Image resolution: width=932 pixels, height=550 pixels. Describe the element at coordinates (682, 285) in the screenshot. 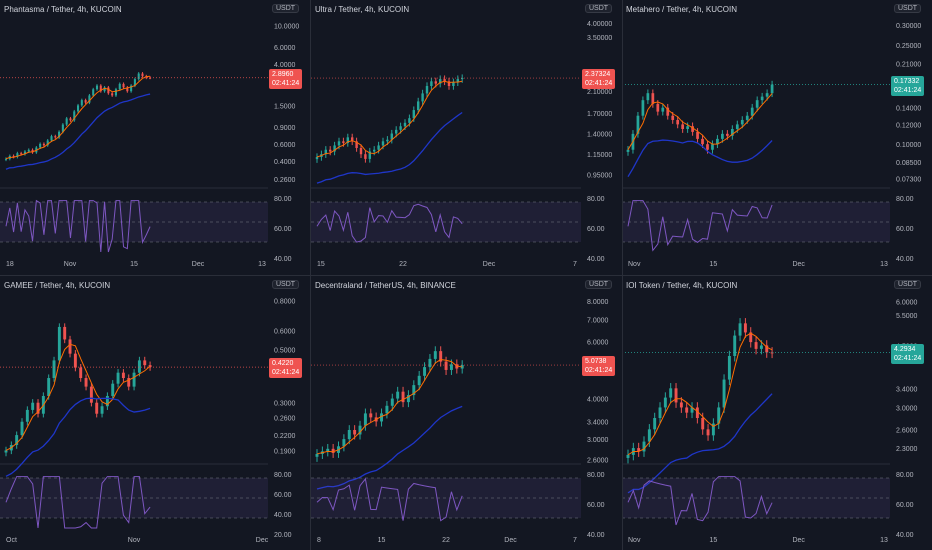

I see `chart-title: IOI Token / Tether, 4h, KUCOIN` at that location.